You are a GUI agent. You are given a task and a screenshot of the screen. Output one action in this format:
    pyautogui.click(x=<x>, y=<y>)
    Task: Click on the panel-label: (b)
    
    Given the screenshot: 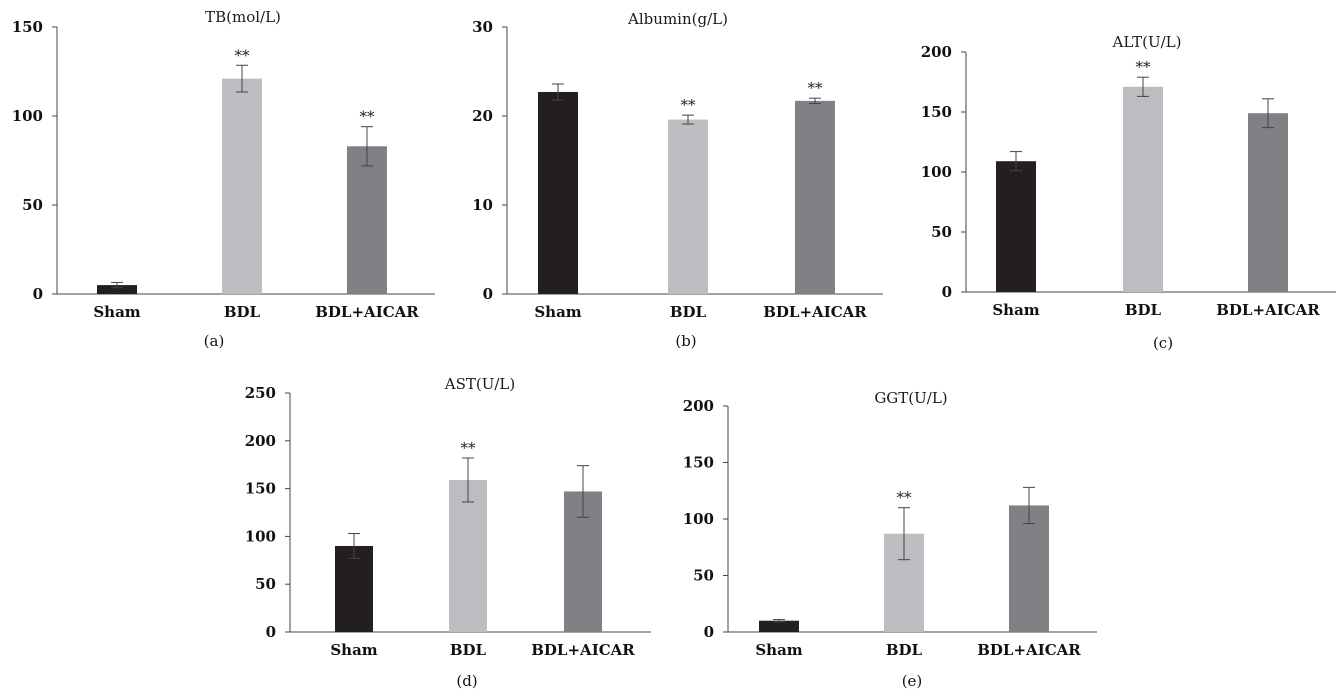 What is the action you would take?
    pyautogui.click(x=685, y=341)
    